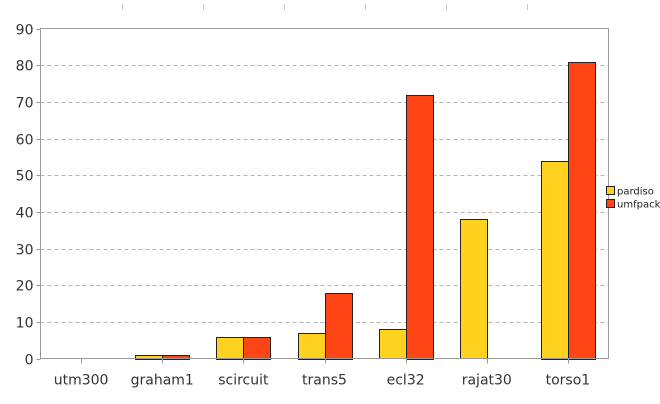 The width and height of the screenshot is (660, 404). Describe the element at coordinates (611, 191) in the screenshot. I see `legend-swatch-pardiso` at that location.